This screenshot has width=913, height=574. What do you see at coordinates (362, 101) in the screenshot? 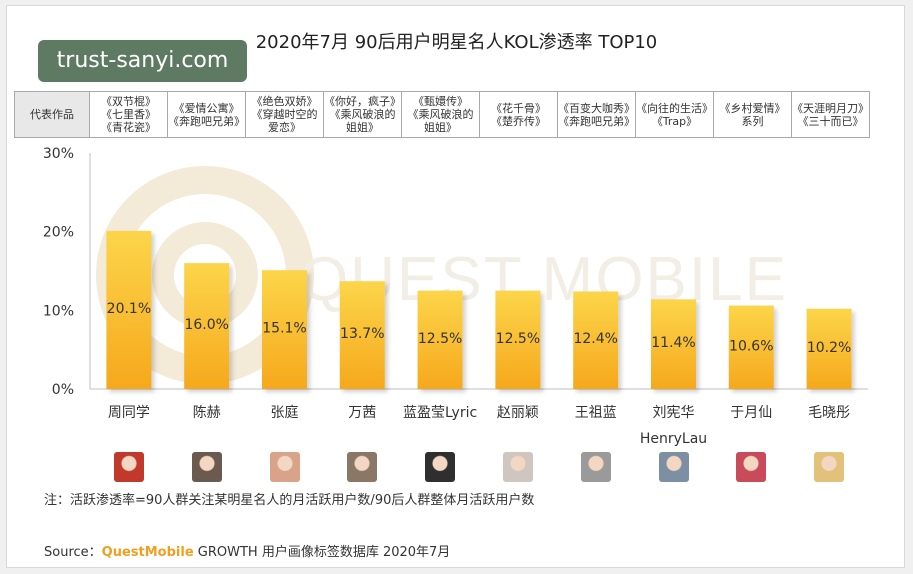
I see `works-text: 《你好，疯子》` at bounding box center [362, 101].